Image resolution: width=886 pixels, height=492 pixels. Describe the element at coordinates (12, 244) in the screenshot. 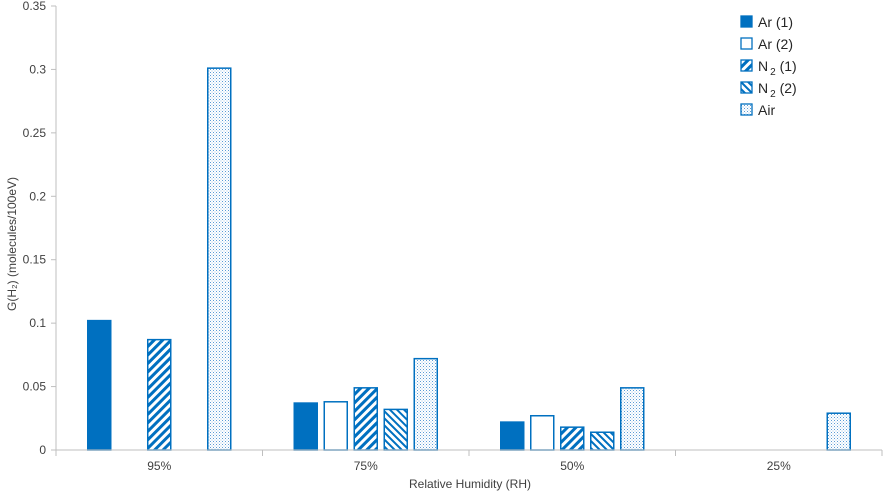

I see `y-axis-title: G(H₂) (molecules/100eV)` at that location.